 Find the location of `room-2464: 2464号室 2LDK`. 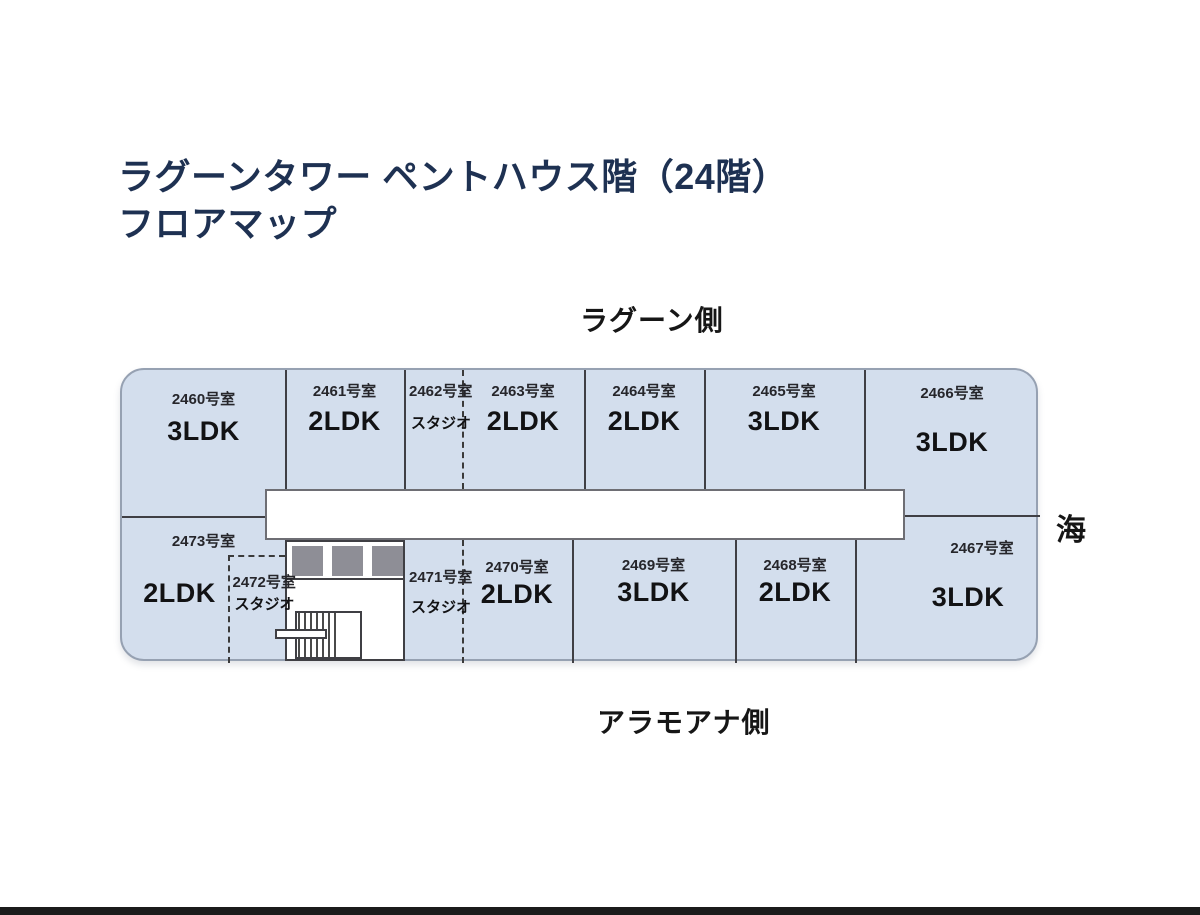

room-2464: 2464号室 2LDK is located at coordinates (644, 429).